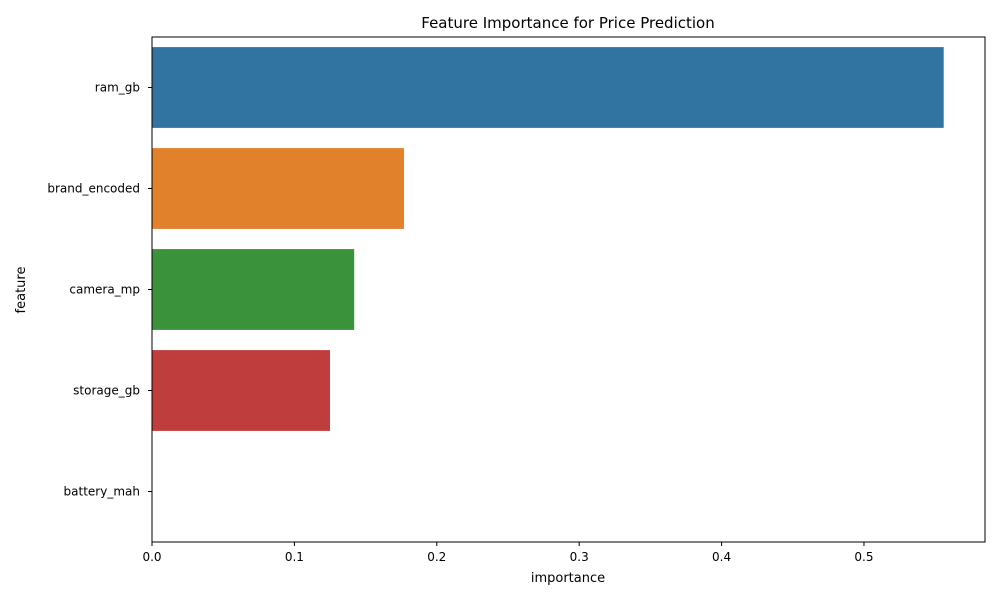  What do you see at coordinates (21, 290) in the screenshot?
I see `y-axis-label: feature` at bounding box center [21, 290].